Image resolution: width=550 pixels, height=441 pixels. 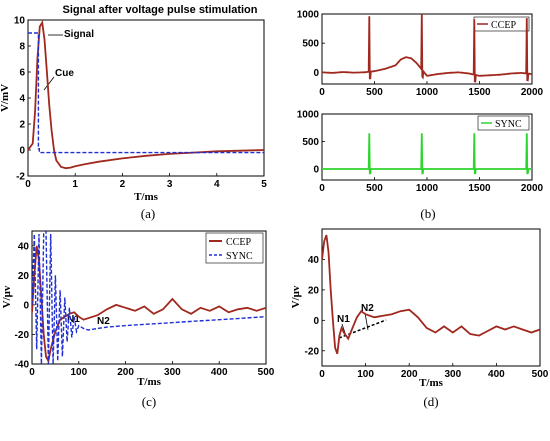 I want to click on panel-d-ylabel: V/μv, so click(x=296, y=296).